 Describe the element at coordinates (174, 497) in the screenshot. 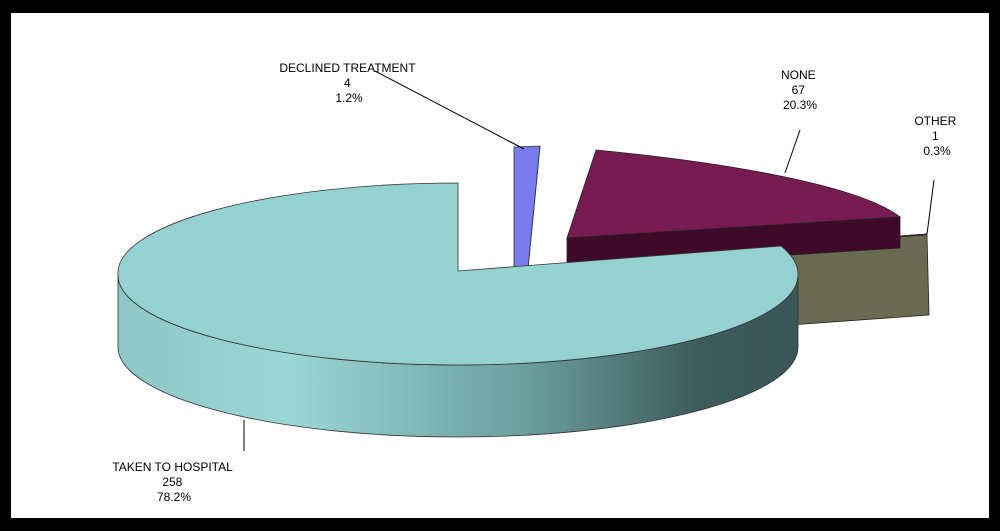

I see `data-label-hospital-percent: 78.2%` at that location.